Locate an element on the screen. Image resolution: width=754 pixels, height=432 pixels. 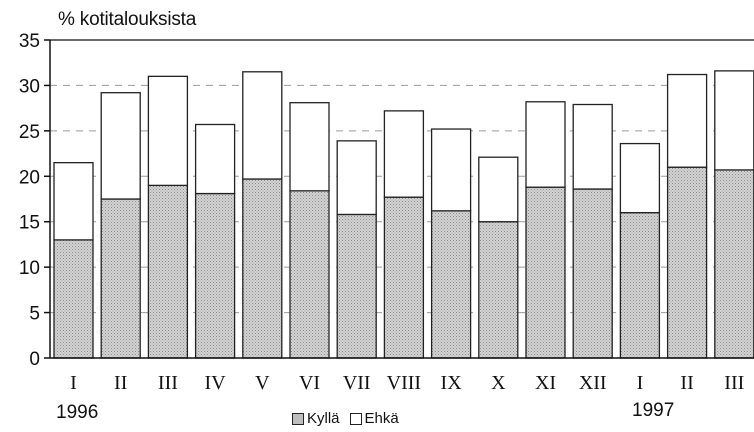
x-tick-label-8: IX is located at coordinates (452, 383).